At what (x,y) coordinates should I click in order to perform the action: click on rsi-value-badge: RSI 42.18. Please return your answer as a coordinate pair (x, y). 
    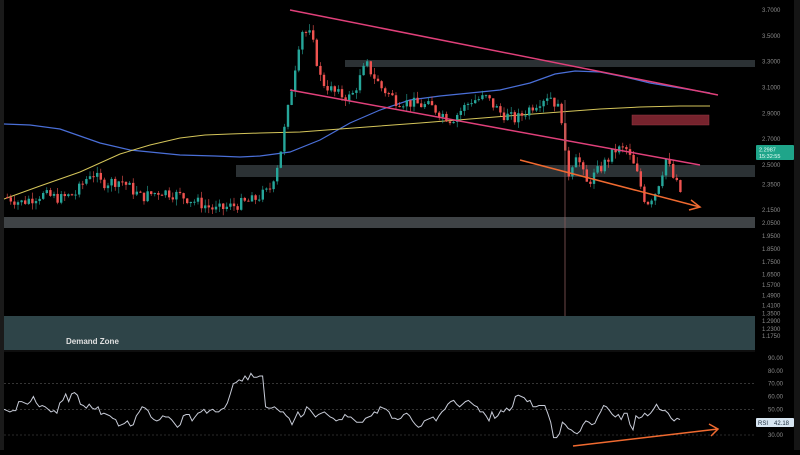
    Looking at the image, I should click on (775, 422).